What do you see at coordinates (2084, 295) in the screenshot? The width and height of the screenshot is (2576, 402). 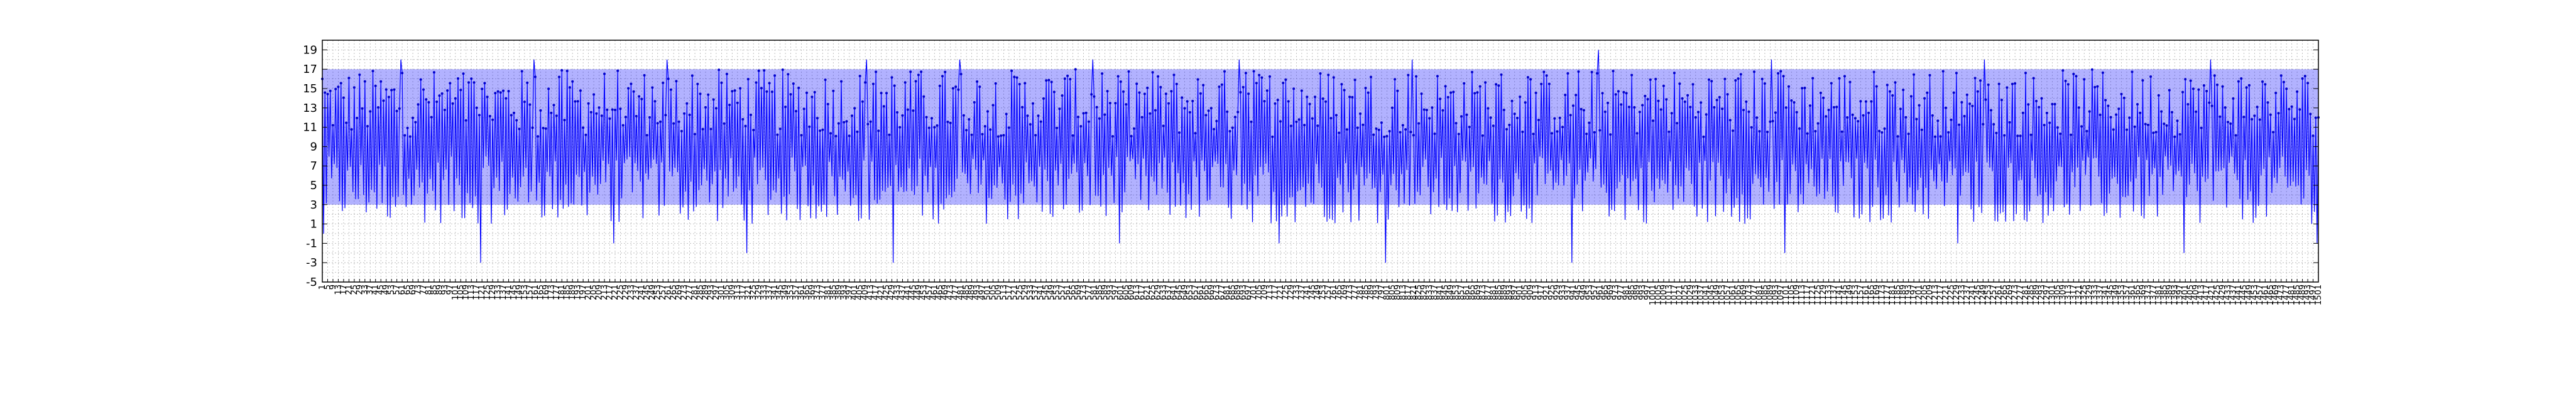 I see `x-tick-label: 1325` at bounding box center [2084, 295].